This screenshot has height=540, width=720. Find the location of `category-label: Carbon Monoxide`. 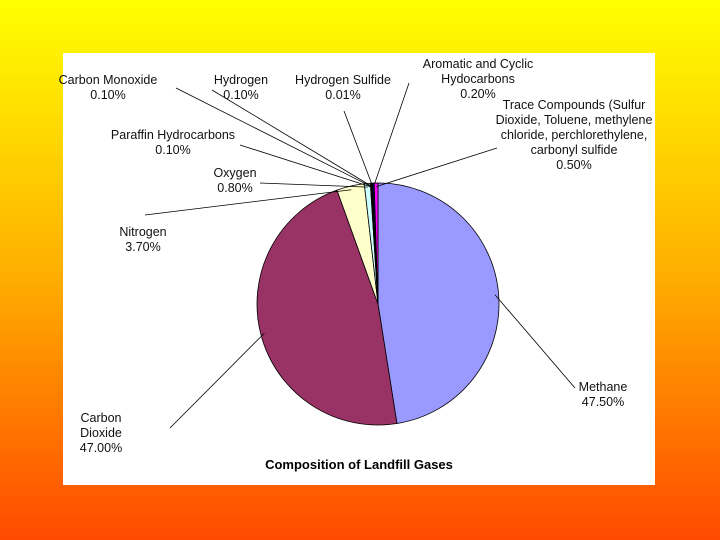

category-label: Carbon Monoxide is located at coordinates (108, 80).